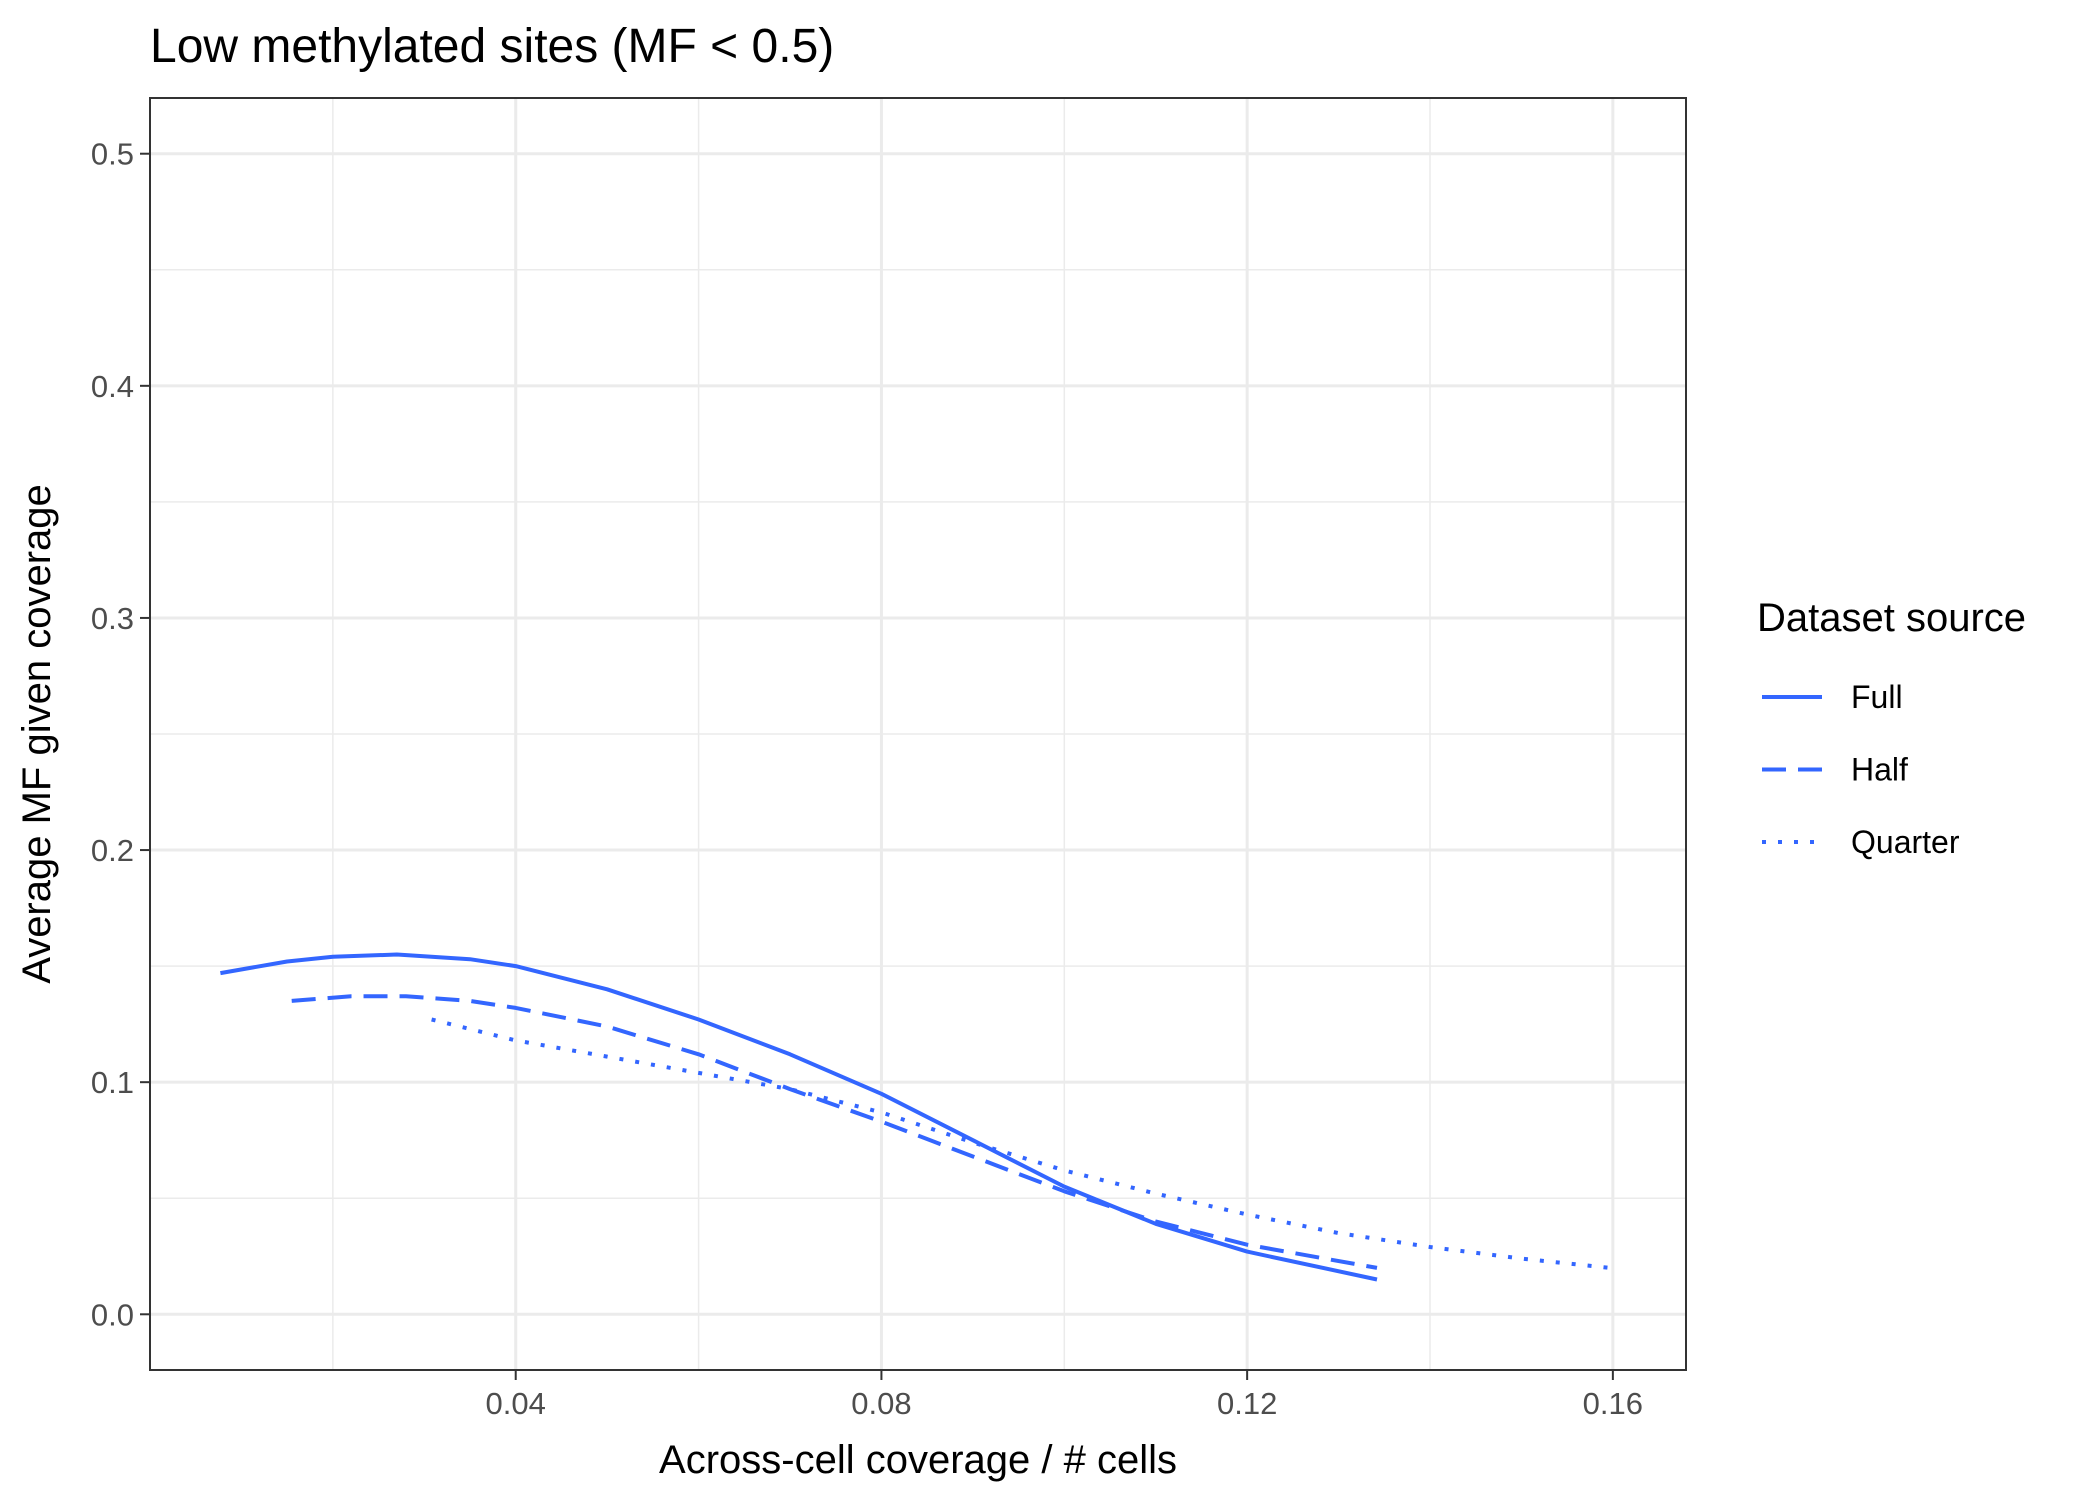 This screenshot has width=2100, height=1500. I want to click on legend-label-quarter: Quarter, so click(1905, 842).